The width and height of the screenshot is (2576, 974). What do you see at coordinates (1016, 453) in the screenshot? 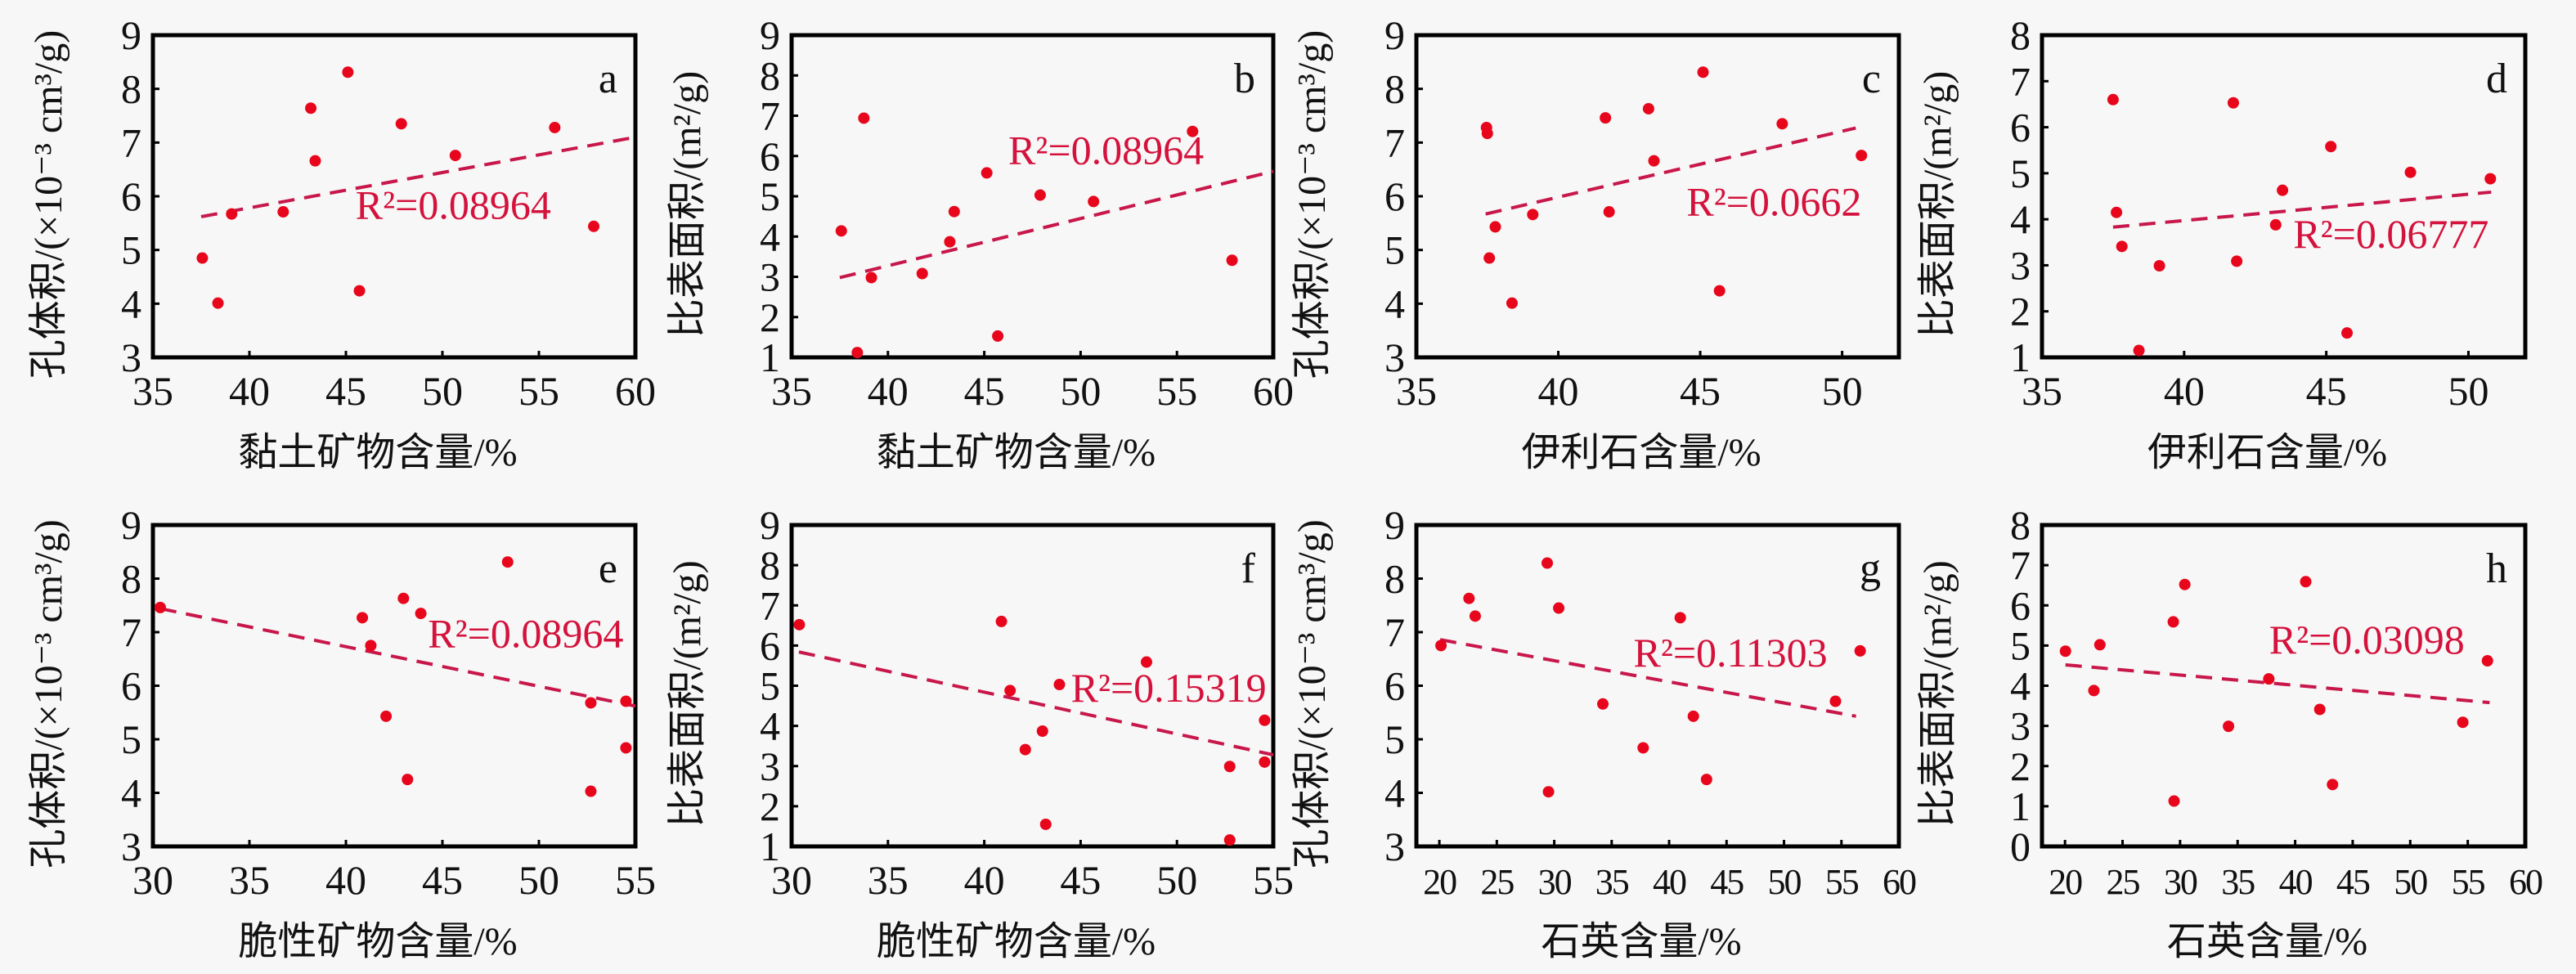
I see `x-axis-title: 黏土矿物含量/%` at bounding box center [1016, 453].